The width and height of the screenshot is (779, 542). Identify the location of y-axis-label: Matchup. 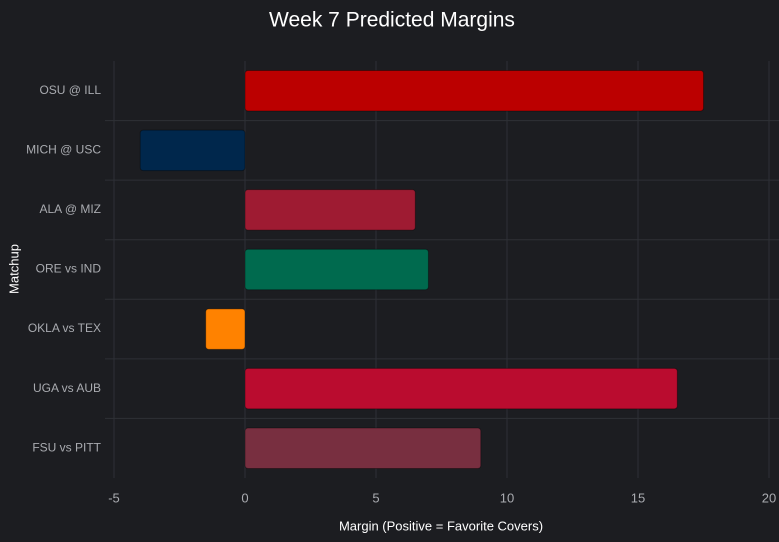
(13, 269).